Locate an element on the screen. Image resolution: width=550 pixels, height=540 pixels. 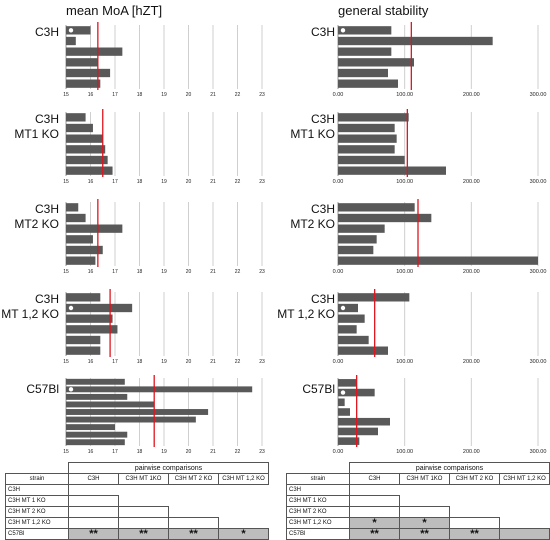
table-row: C57Bl ** ** ** * is located at coordinates (137, 534).